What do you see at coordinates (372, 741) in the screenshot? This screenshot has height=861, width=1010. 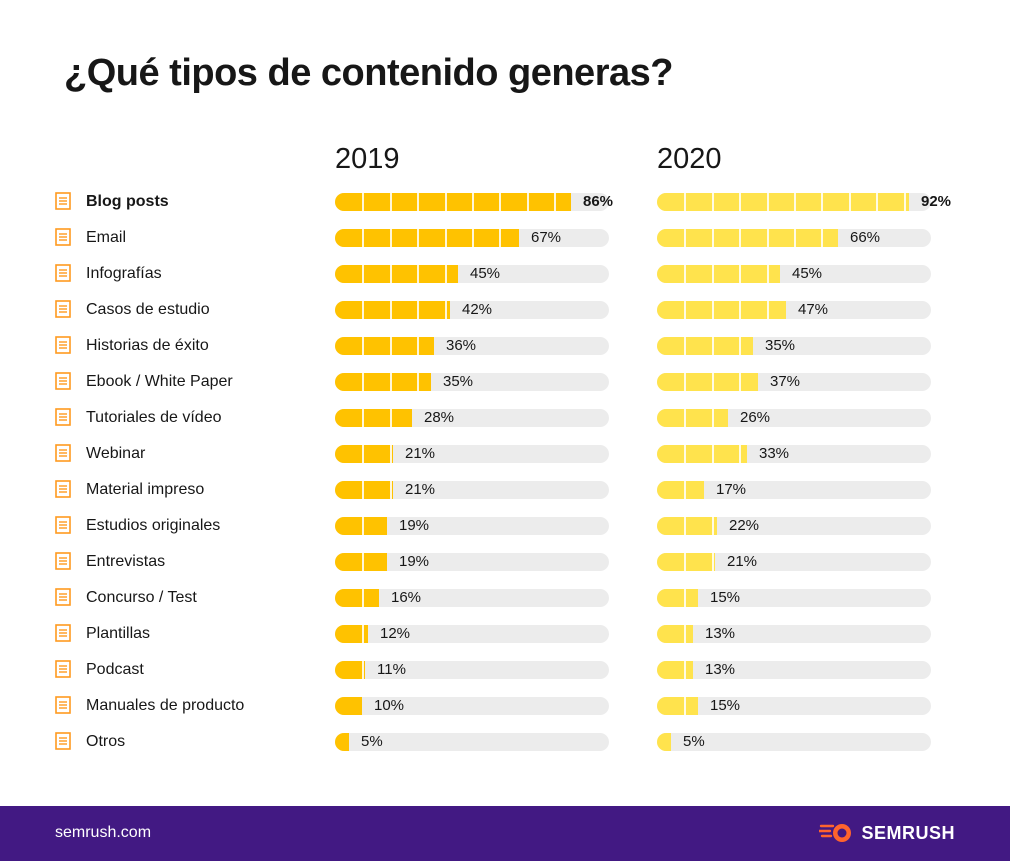 I see `data-label-2019: 5%` at bounding box center [372, 741].